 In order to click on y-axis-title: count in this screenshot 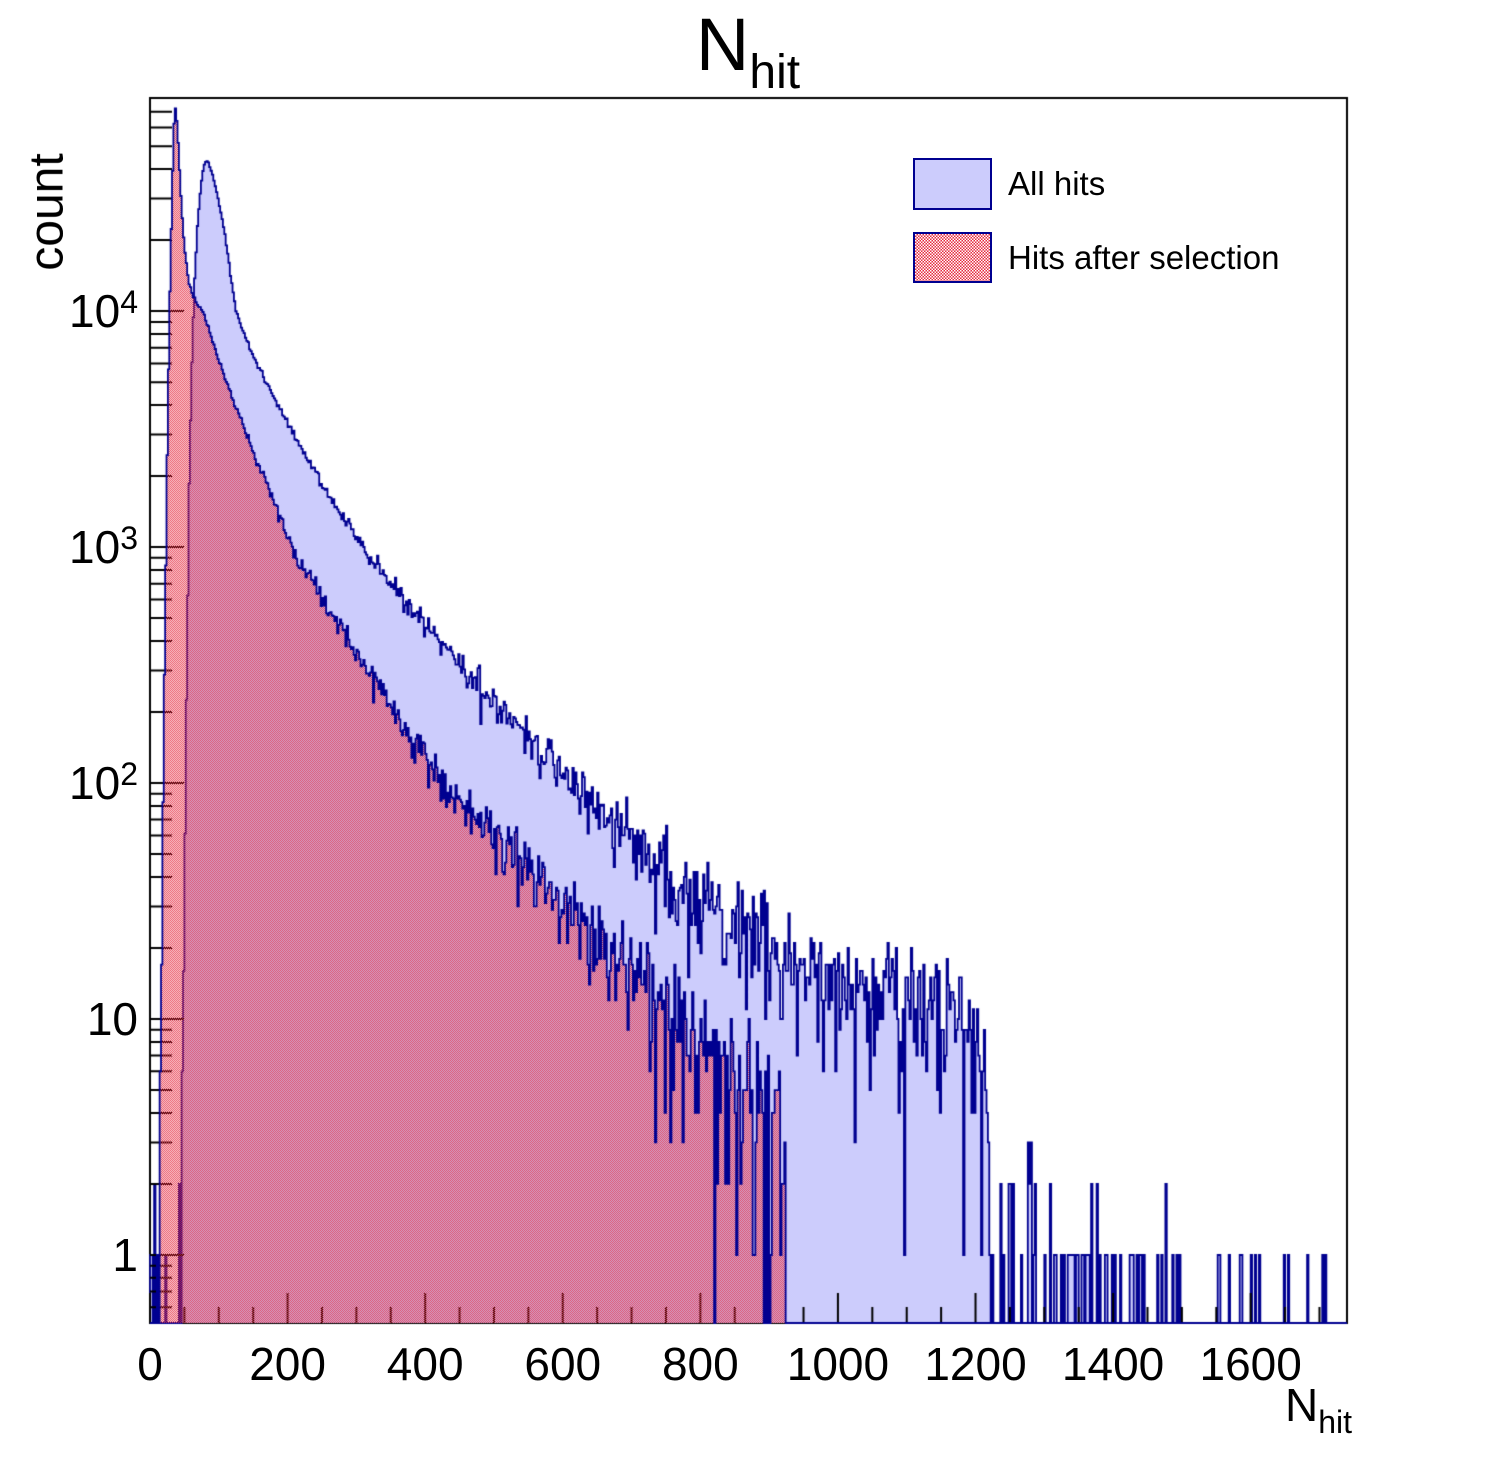, I will do `click(47, 212)`.